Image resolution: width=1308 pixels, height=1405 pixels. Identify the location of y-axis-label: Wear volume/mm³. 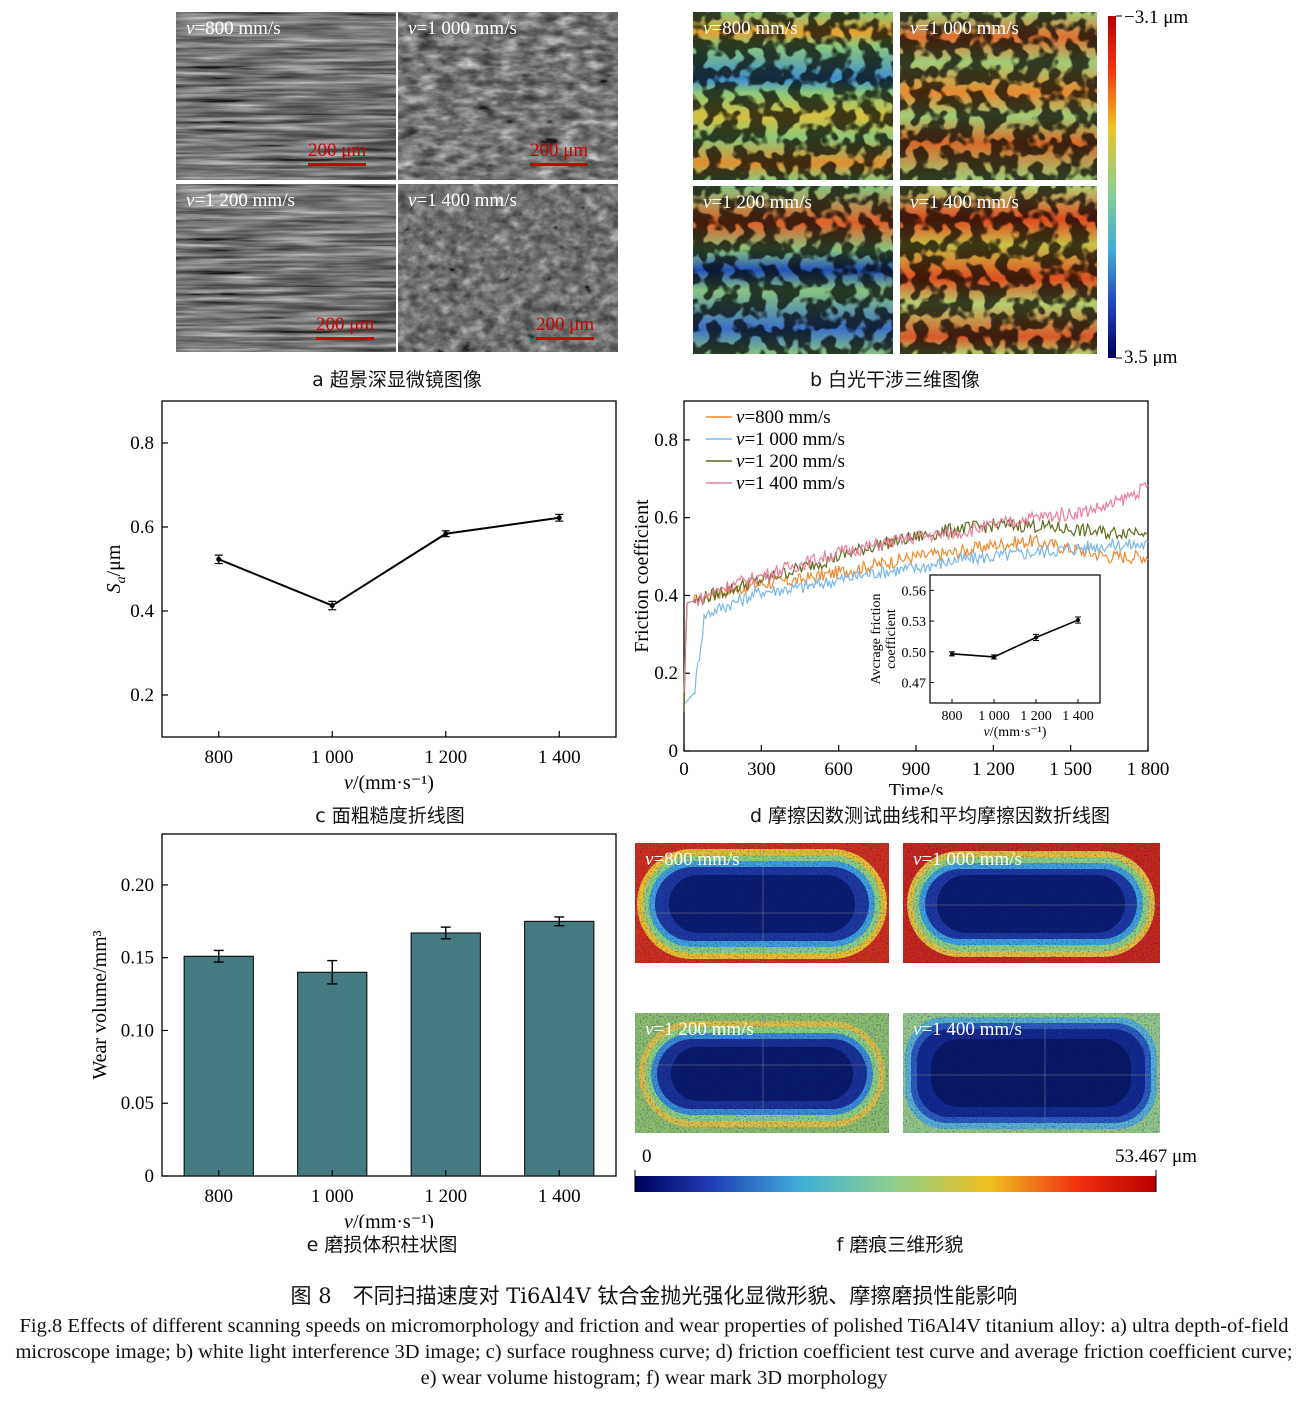
(100, 1004).